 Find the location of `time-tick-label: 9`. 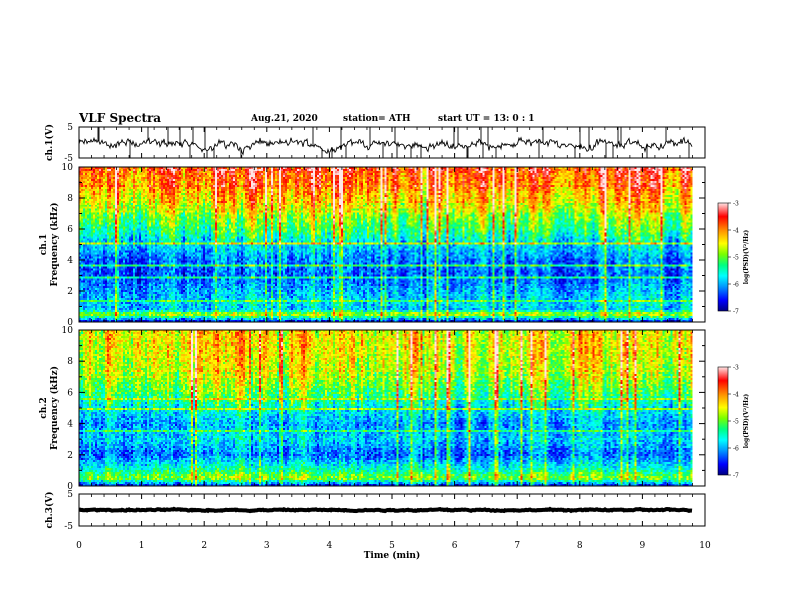

time-tick-label: 9 is located at coordinates (643, 546).